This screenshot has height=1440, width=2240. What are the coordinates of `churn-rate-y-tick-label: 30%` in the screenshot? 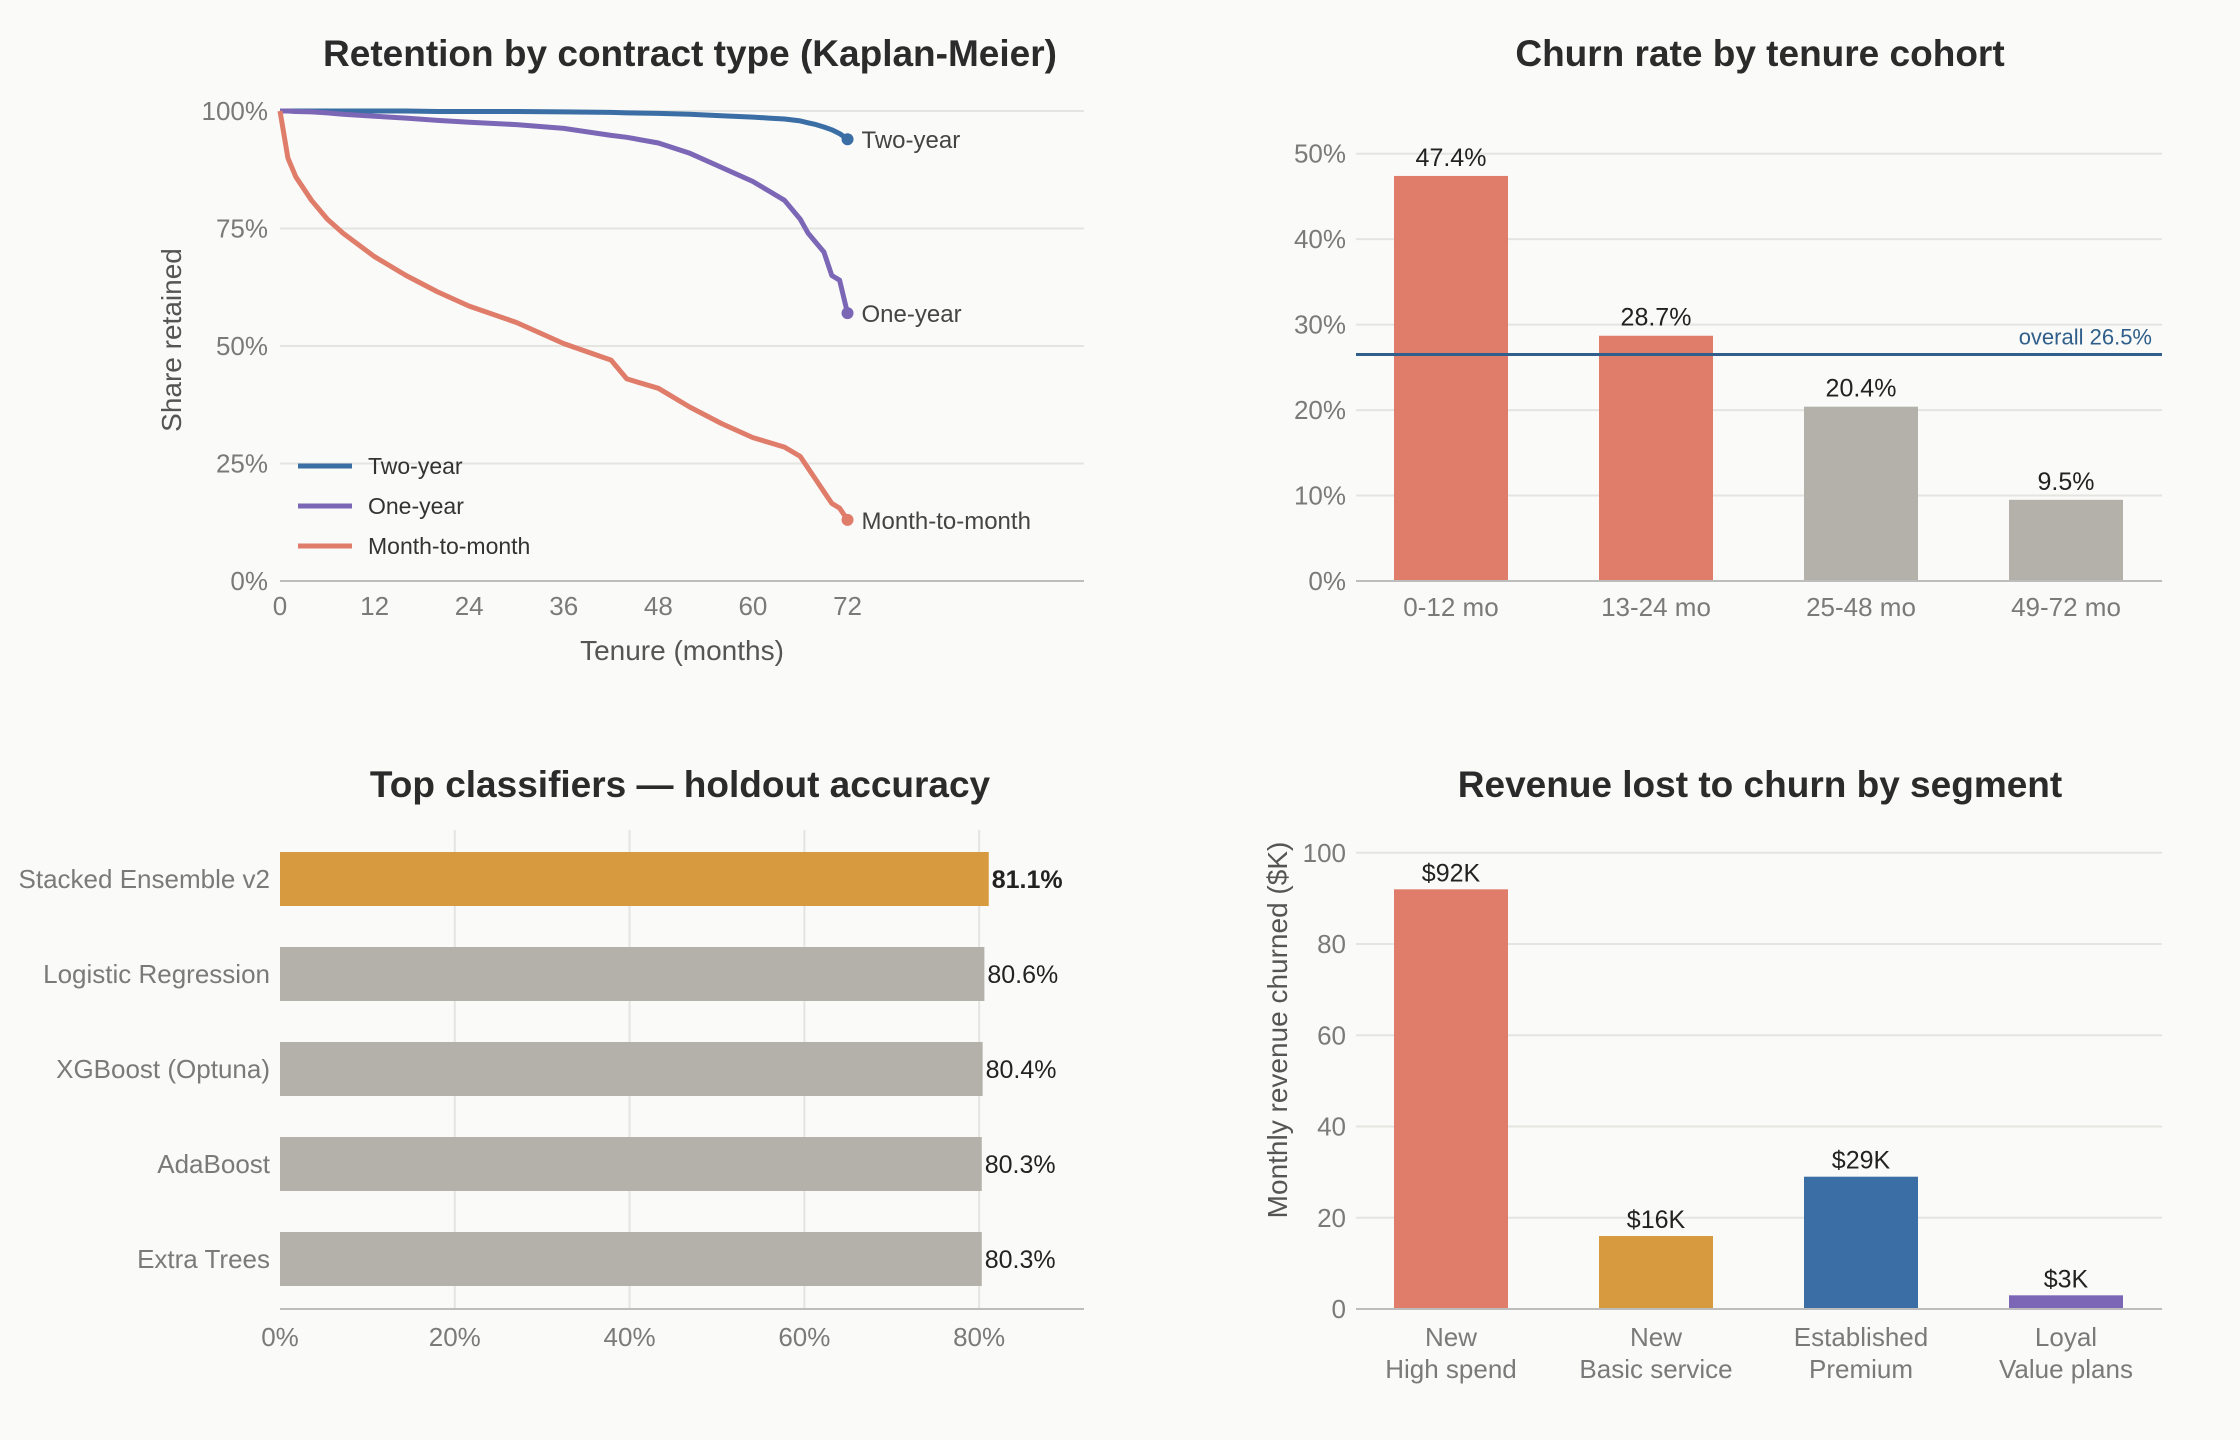 It's located at (1320, 325).